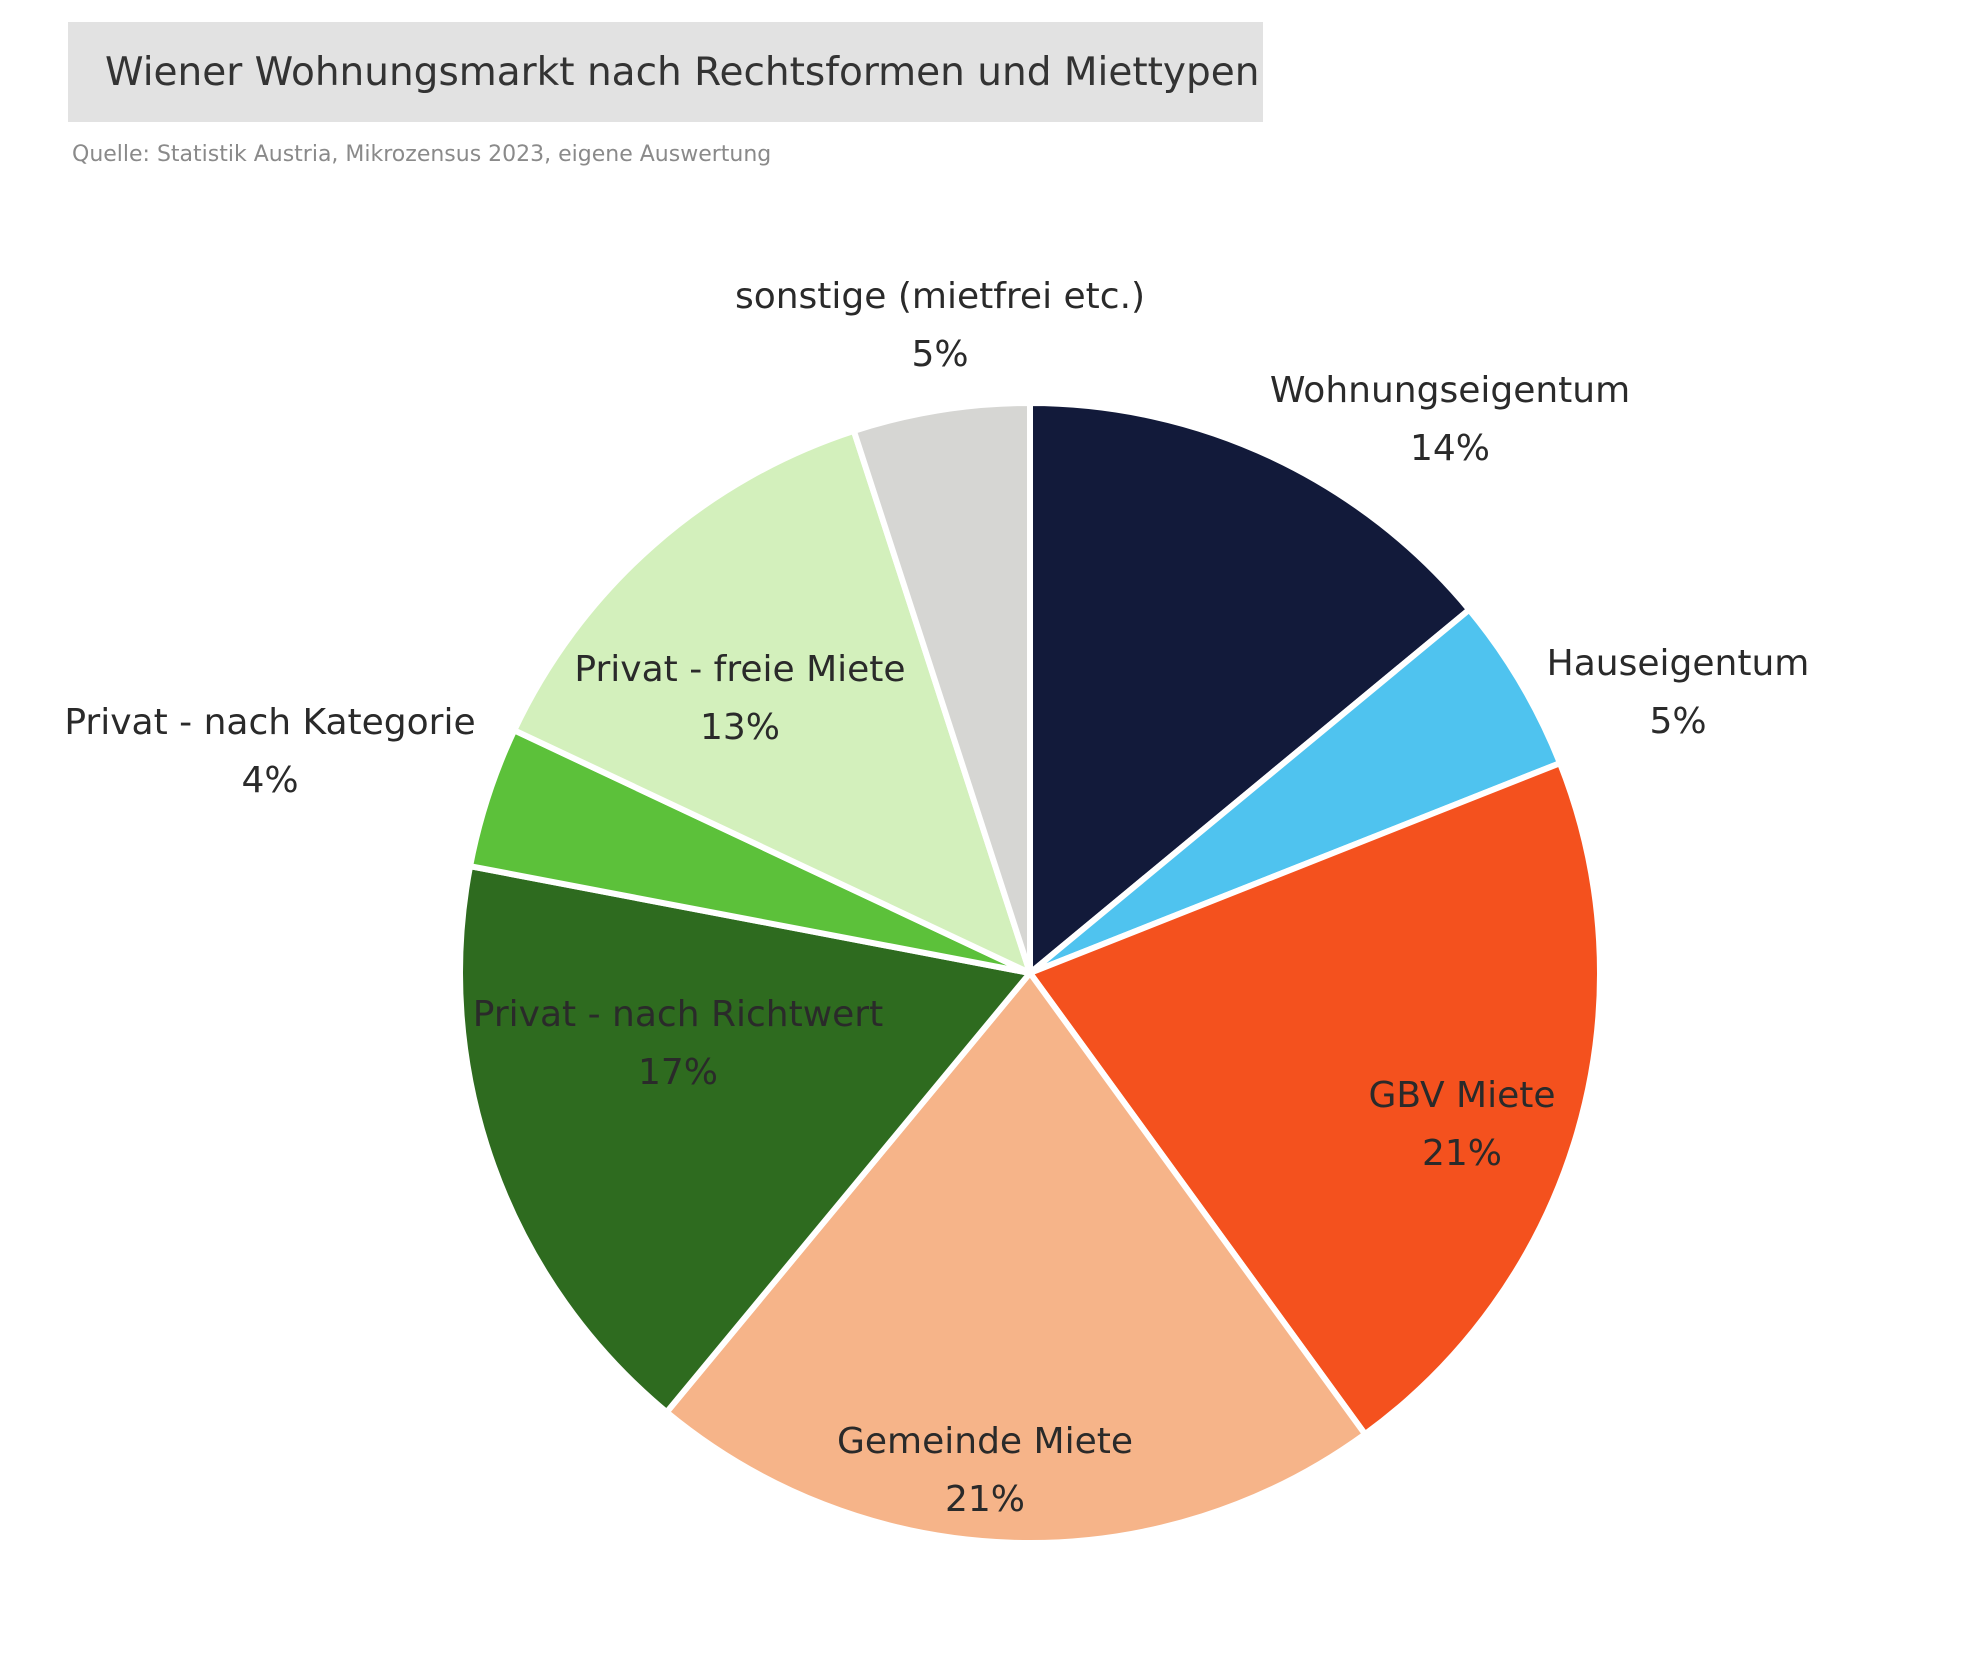  What do you see at coordinates (1461, 1095) in the screenshot?
I see `slice-label-gbv-miete: GBV Miete` at bounding box center [1461, 1095].